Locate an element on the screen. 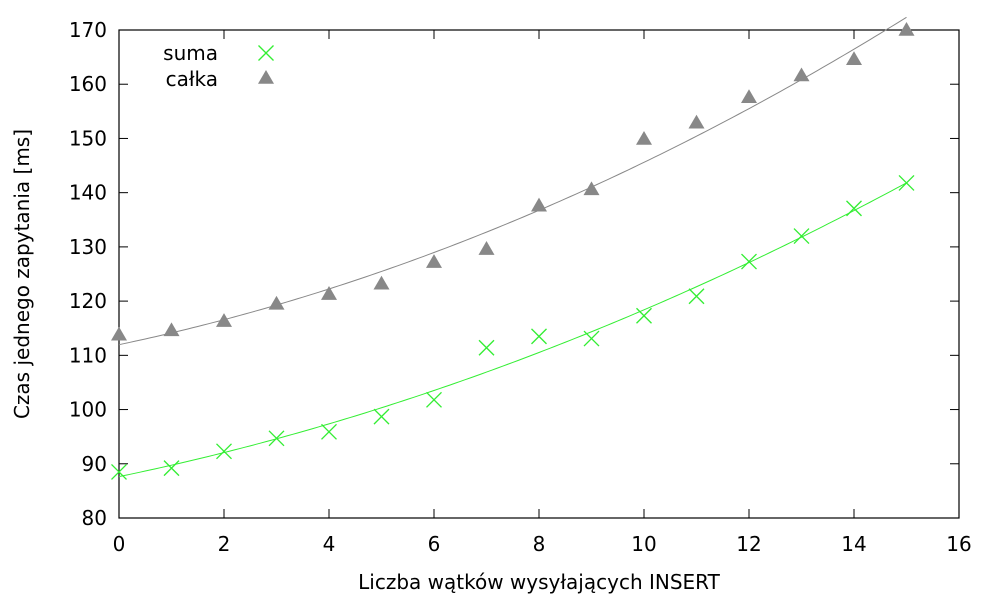 The image size is (1000, 600). x-tick-label: 8 is located at coordinates (539, 544).